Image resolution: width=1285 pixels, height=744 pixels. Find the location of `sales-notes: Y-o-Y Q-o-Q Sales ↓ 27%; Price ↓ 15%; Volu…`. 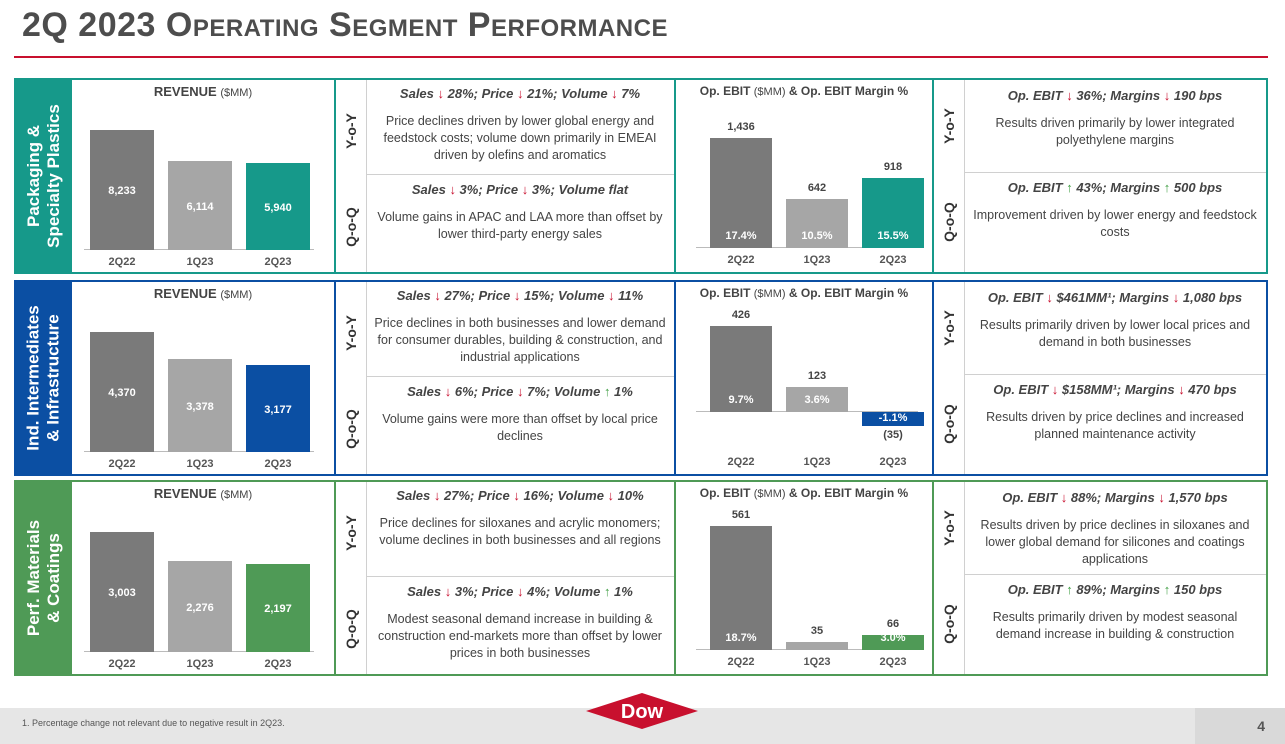

sales-notes: Y-o-Y Q-o-Q Sales ↓ 27%; Price ↓ 15%; Volu… is located at coordinates (505, 378).